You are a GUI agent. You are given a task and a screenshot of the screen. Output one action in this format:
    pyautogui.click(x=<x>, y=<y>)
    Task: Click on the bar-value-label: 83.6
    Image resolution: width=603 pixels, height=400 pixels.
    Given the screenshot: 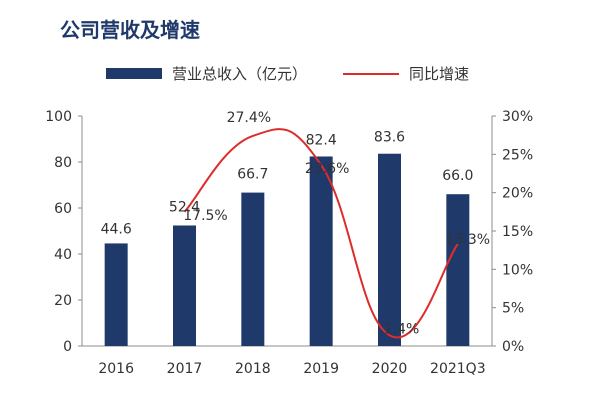 What is the action you would take?
    pyautogui.click(x=389, y=138)
    